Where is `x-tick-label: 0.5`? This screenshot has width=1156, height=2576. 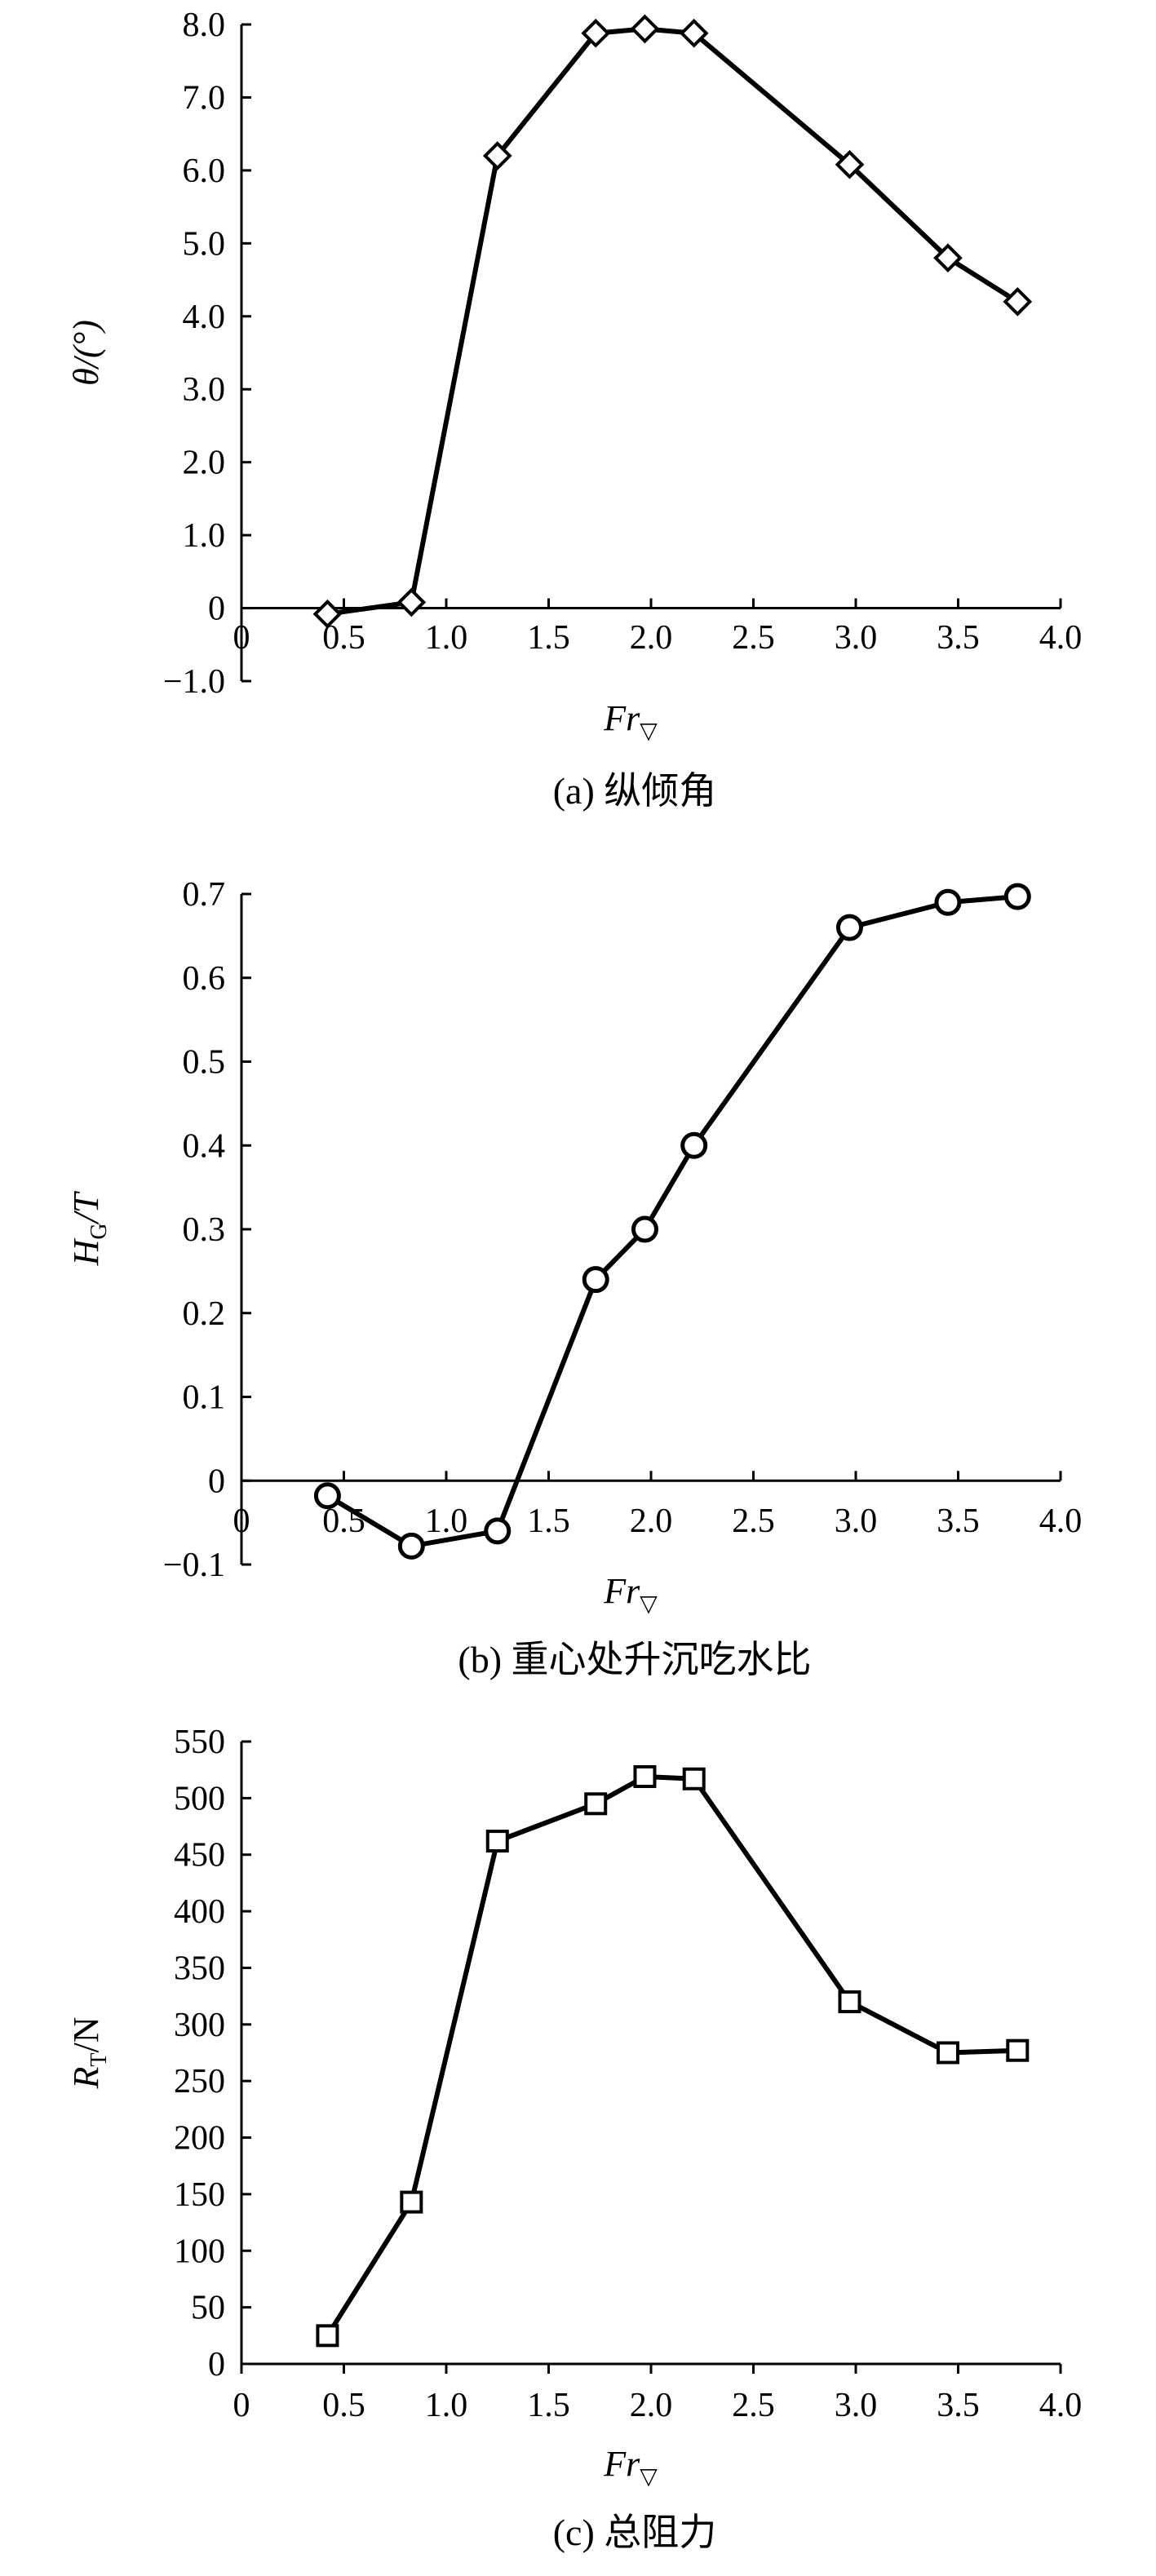 x-tick-label: 0.5 is located at coordinates (344, 2405).